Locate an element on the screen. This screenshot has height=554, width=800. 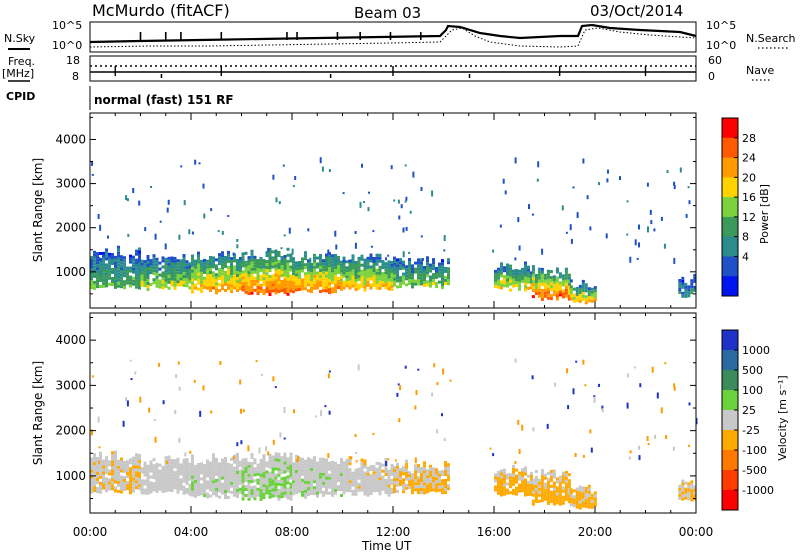
colorbar-tick-label: 28 is located at coordinates (749, 138).